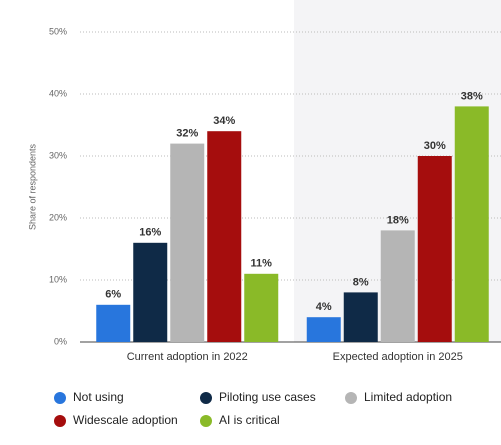 This screenshot has width=501, height=445. I want to click on legend-label: Limited adoption, so click(408, 397).